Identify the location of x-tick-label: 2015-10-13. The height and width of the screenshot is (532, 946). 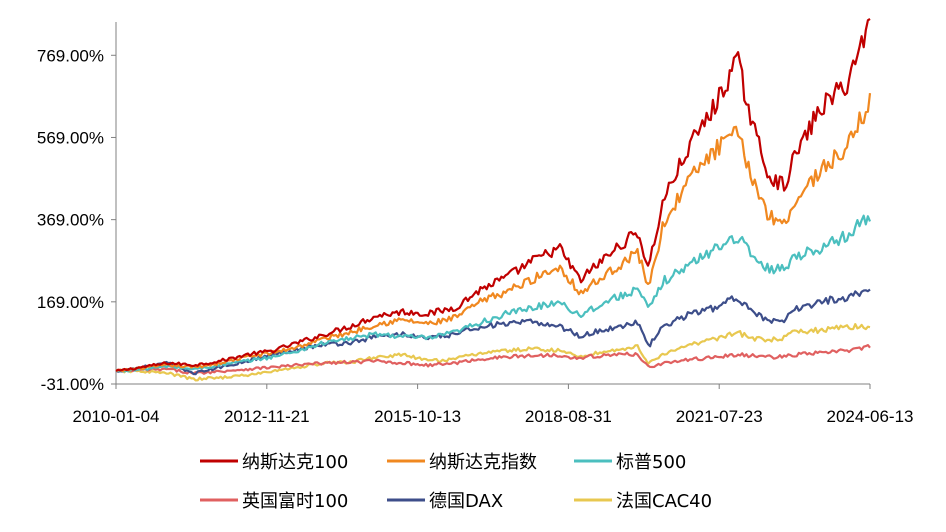
(417, 416).